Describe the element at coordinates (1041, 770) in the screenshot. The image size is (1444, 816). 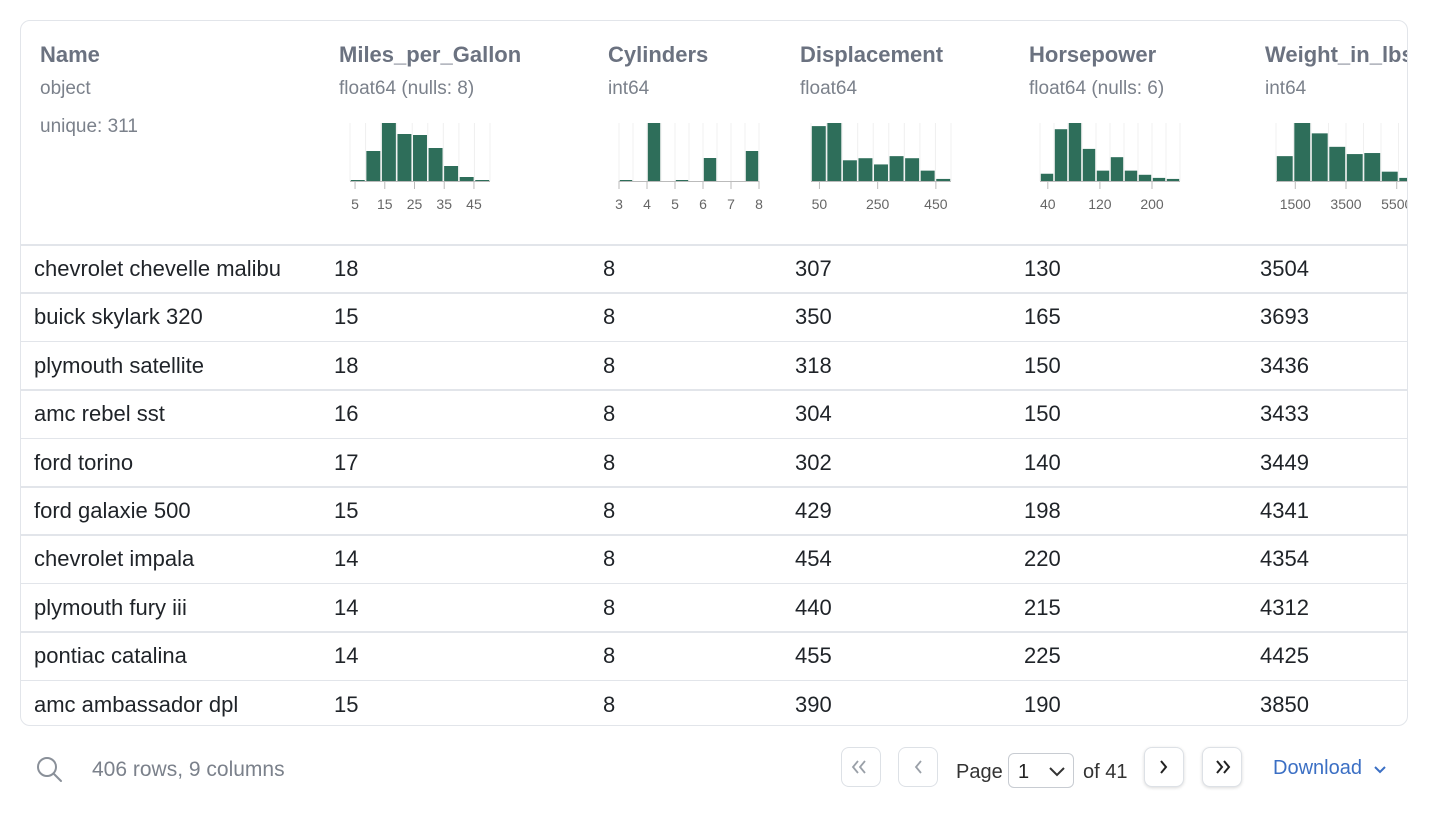
I see `page-select: 1` at that location.